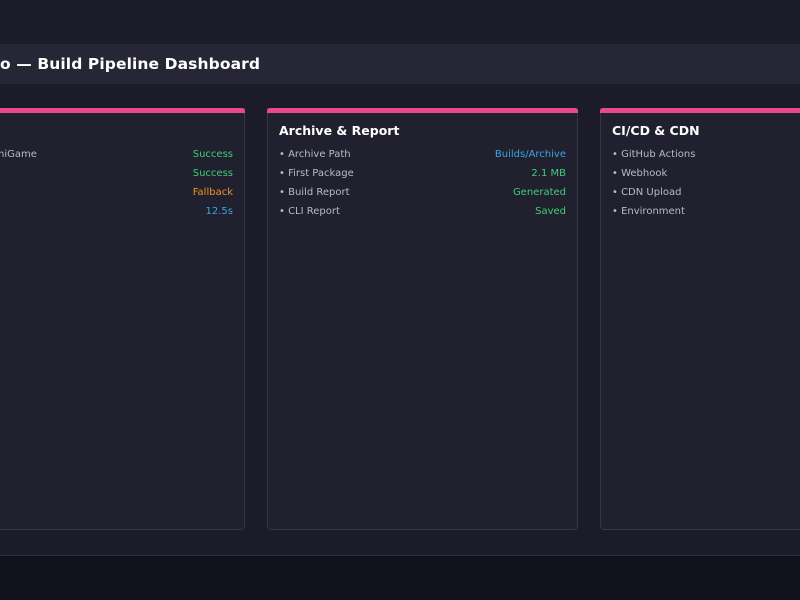  What do you see at coordinates (319, 154) in the screenshot?
I see `row-label-text: Archive Path` at bounding box center [319, 154].